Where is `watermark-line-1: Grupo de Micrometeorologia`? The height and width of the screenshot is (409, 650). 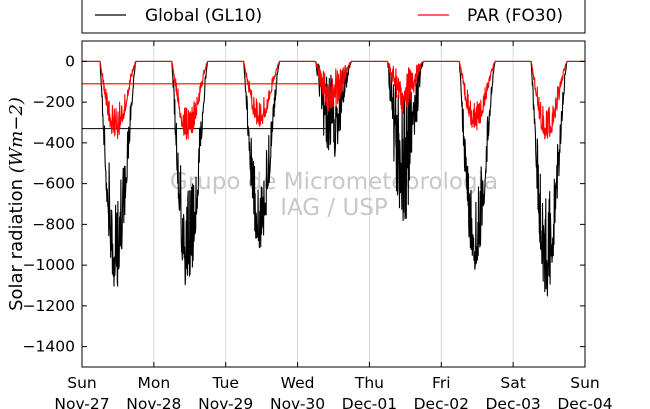
watermark-line-1: Grupo de Micrometeorologia is located at coordinates (334, 182).